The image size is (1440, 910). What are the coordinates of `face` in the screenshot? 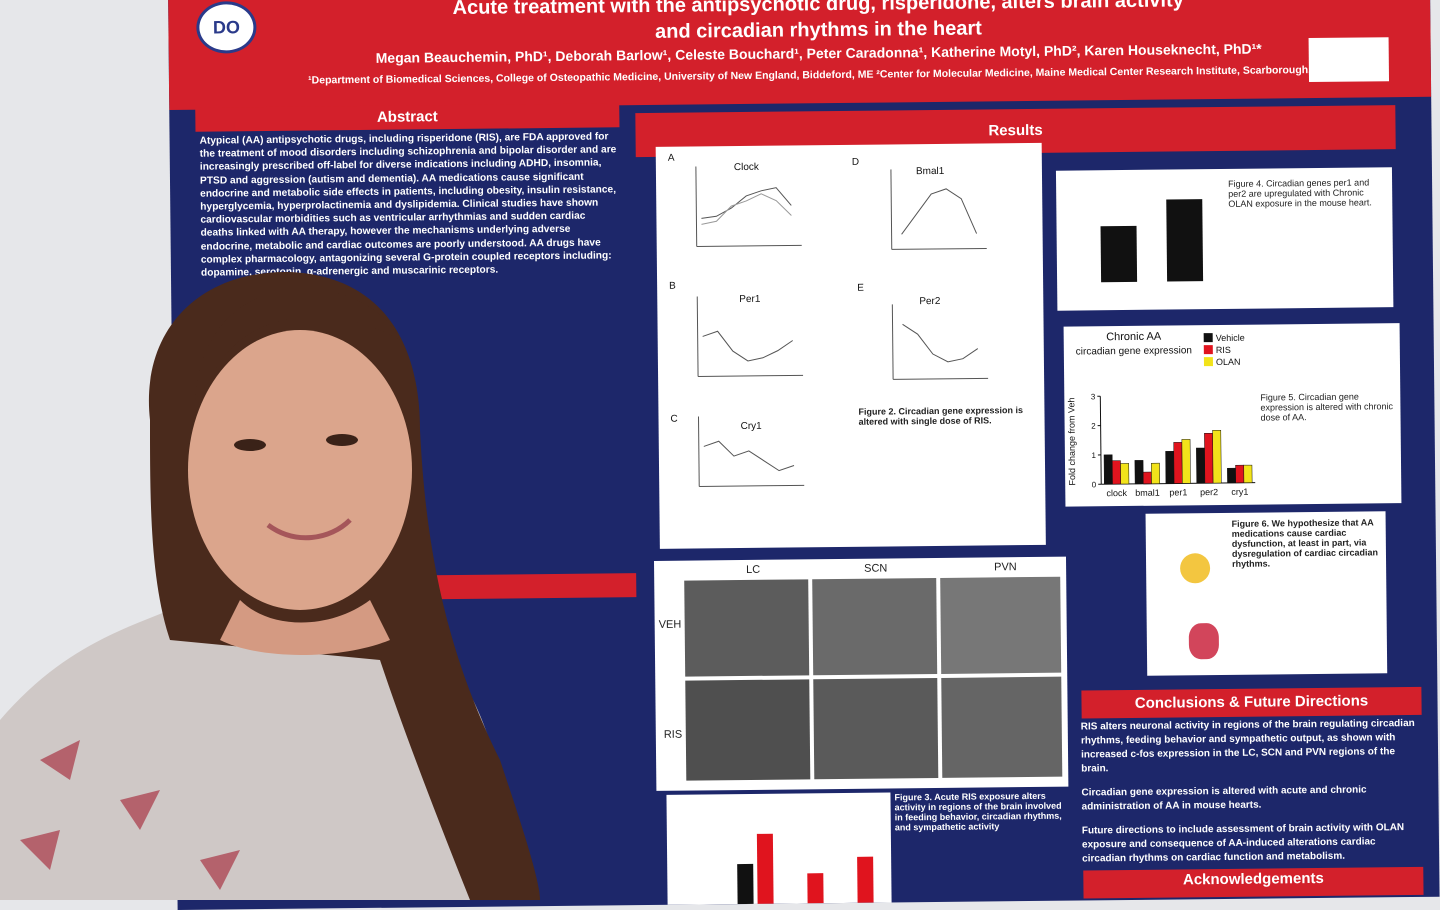 It's located at (300, 470).